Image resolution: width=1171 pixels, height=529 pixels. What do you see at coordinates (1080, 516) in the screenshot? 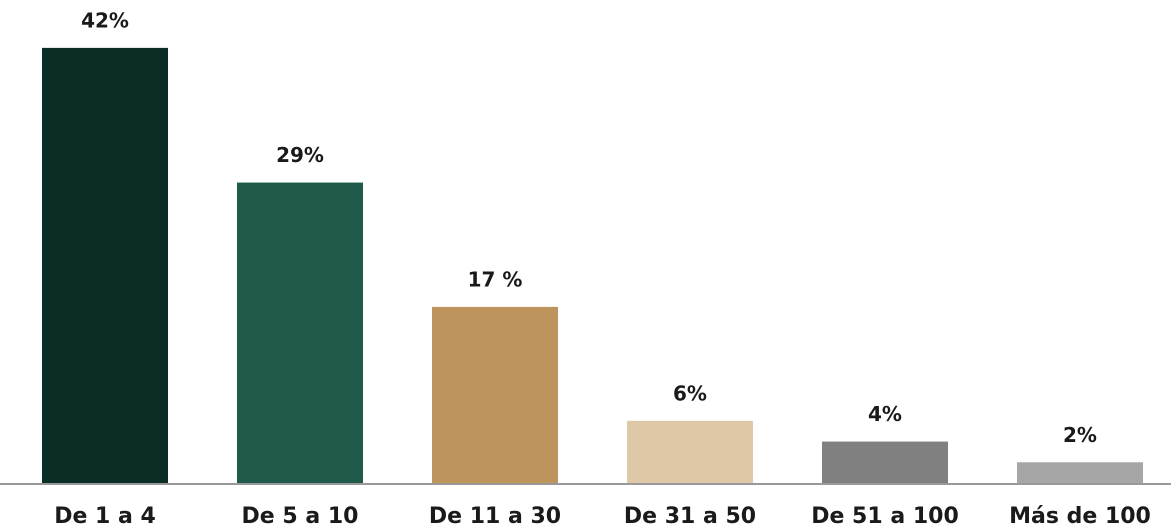
I see `x-tick-label: Más de 100` at bounding box center [1080, 516].